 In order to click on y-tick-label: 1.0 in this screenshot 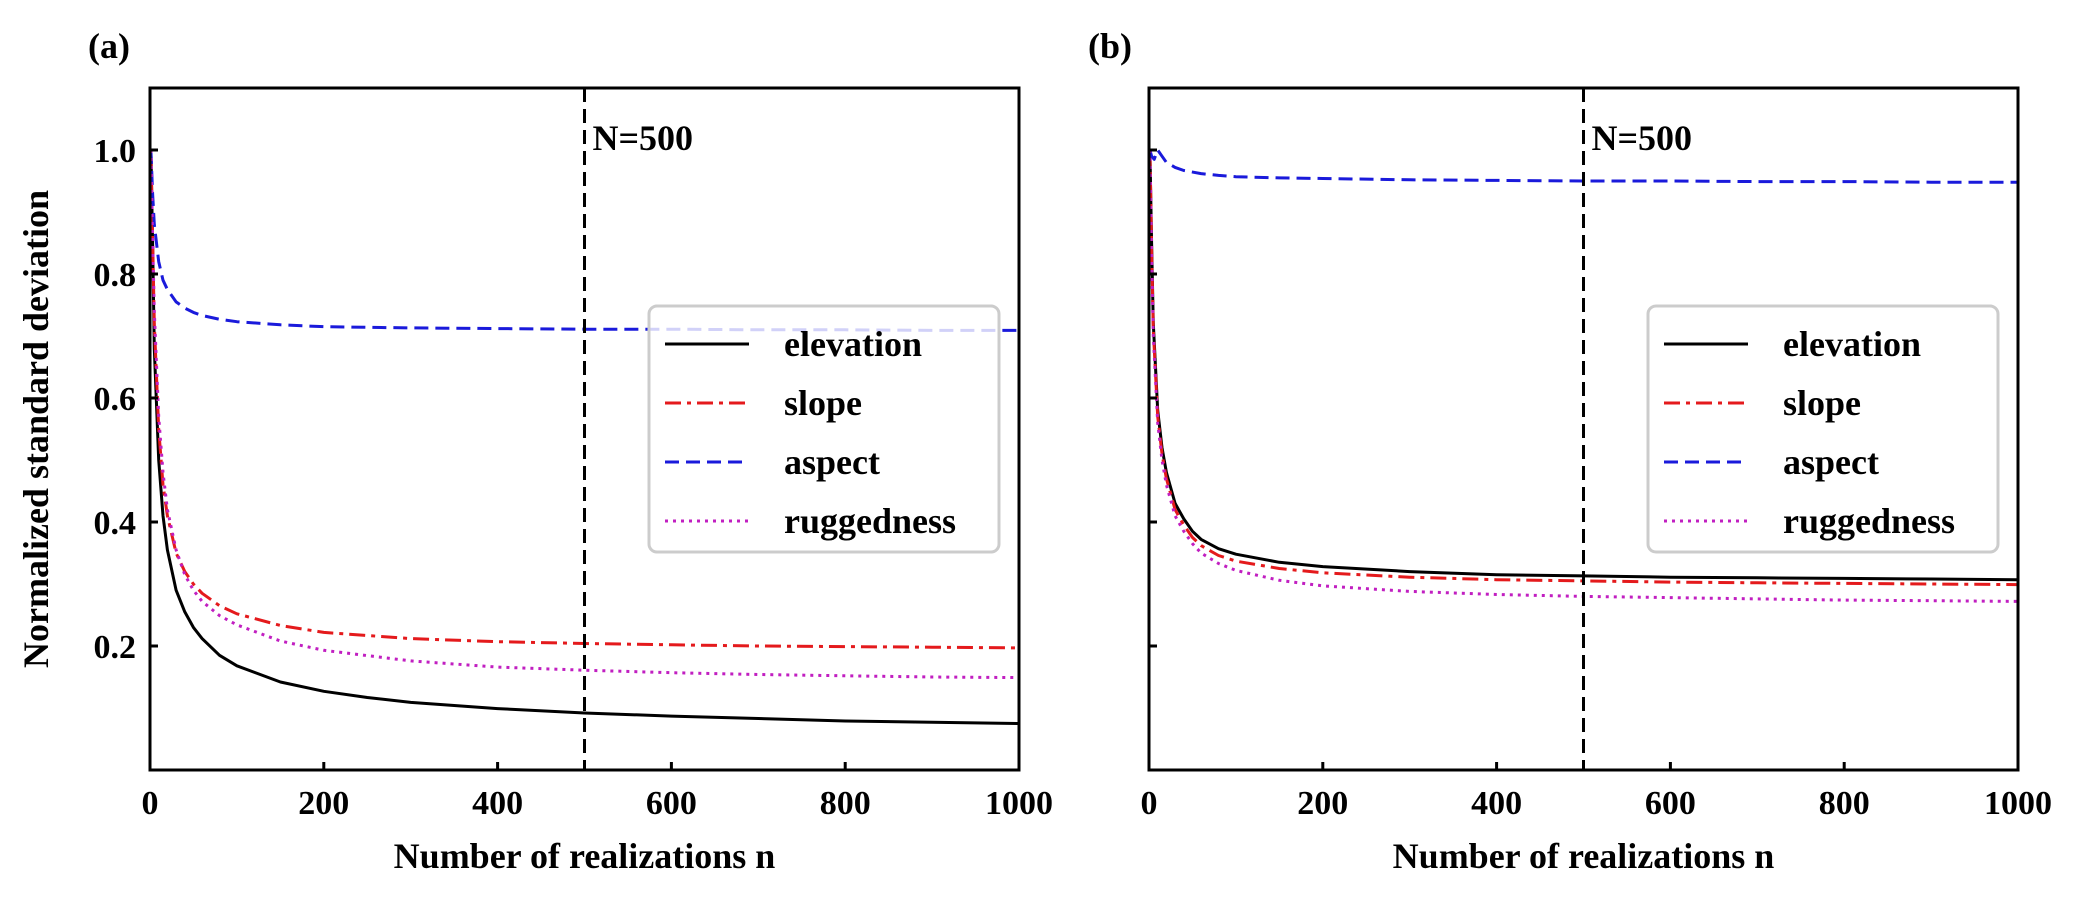, I will do `click(115, 151)`.